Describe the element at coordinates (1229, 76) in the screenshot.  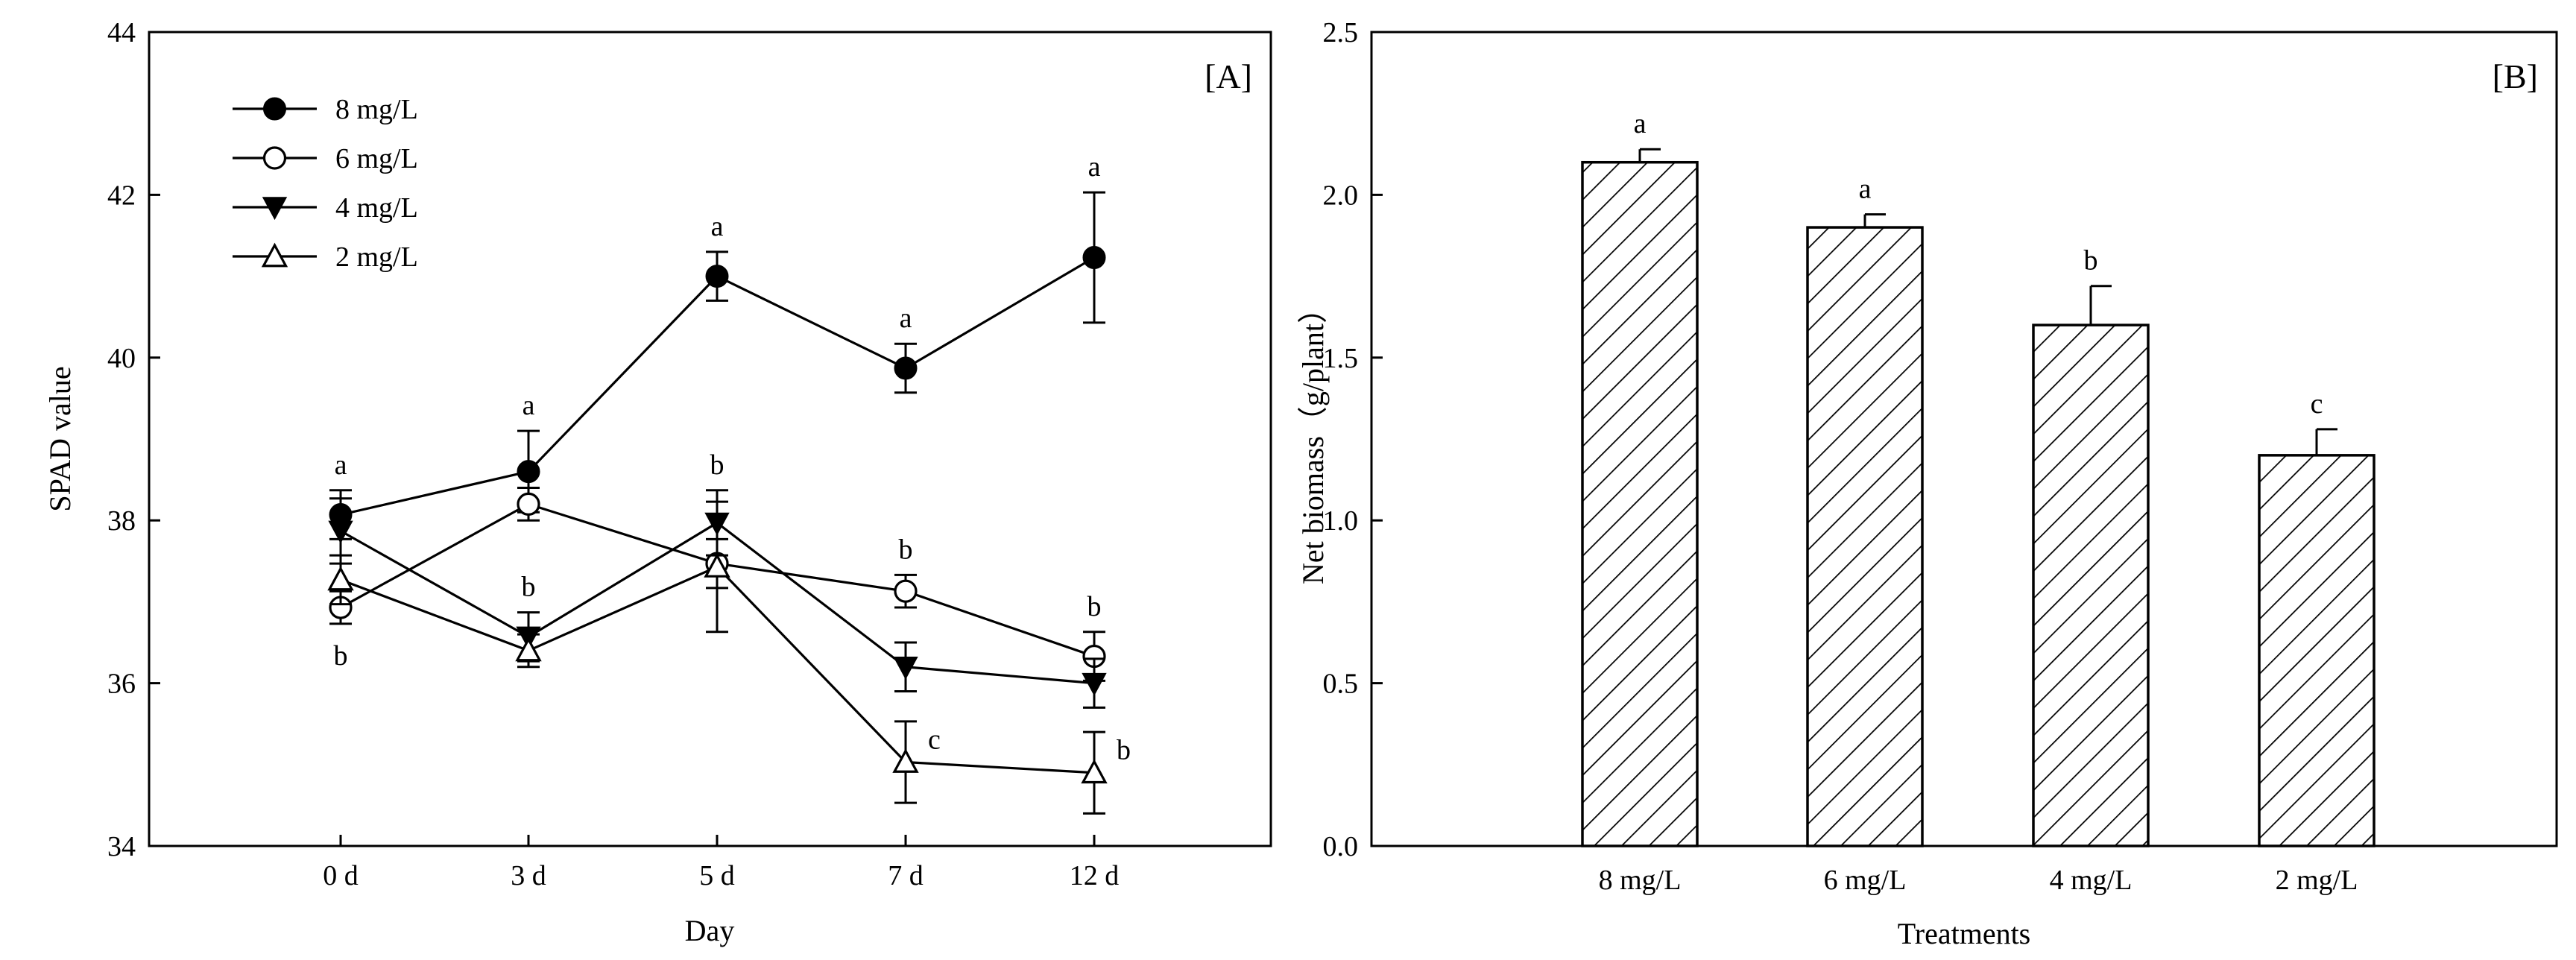
I see `panel-label-a: [A]` at that location.